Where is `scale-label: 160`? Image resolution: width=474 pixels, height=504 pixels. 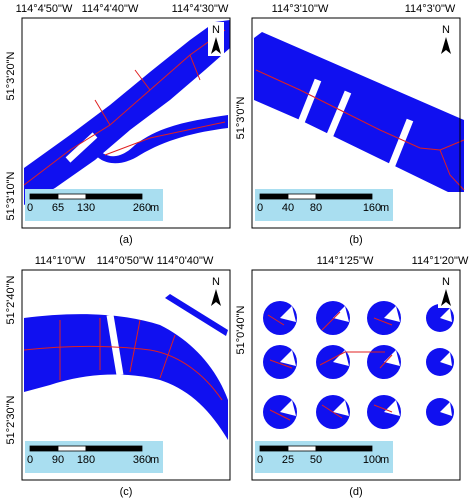
scale-label: 160 is located at coordinates (372, 208).